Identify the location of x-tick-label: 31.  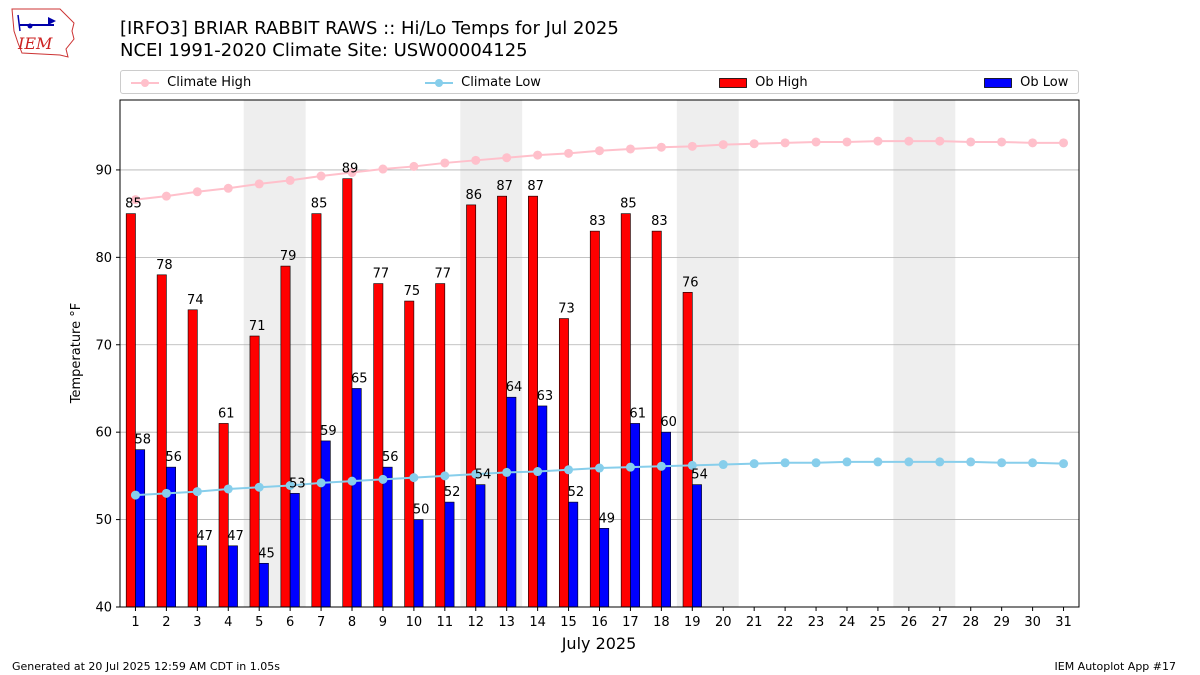
(1063, 622).